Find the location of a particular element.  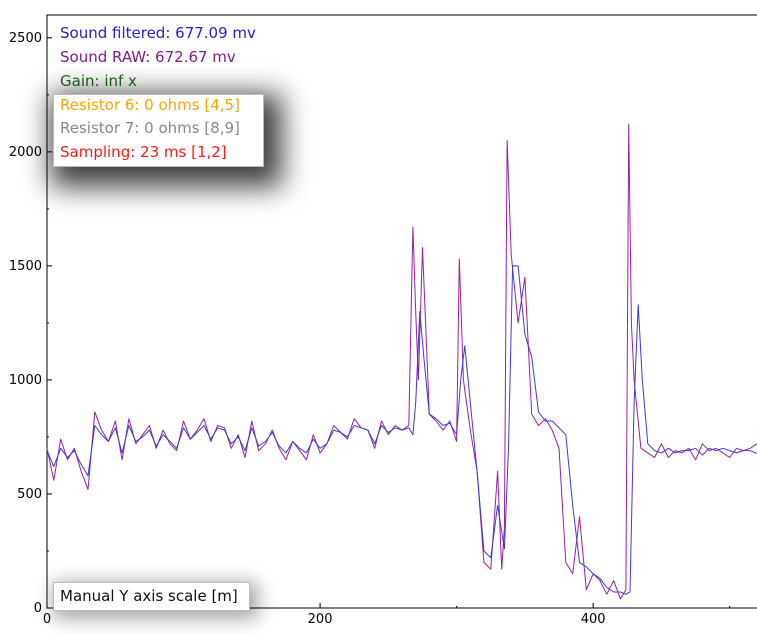

sampling-readout: Sampling: 23 ms [1,2] is located at coordinates (143, 152).